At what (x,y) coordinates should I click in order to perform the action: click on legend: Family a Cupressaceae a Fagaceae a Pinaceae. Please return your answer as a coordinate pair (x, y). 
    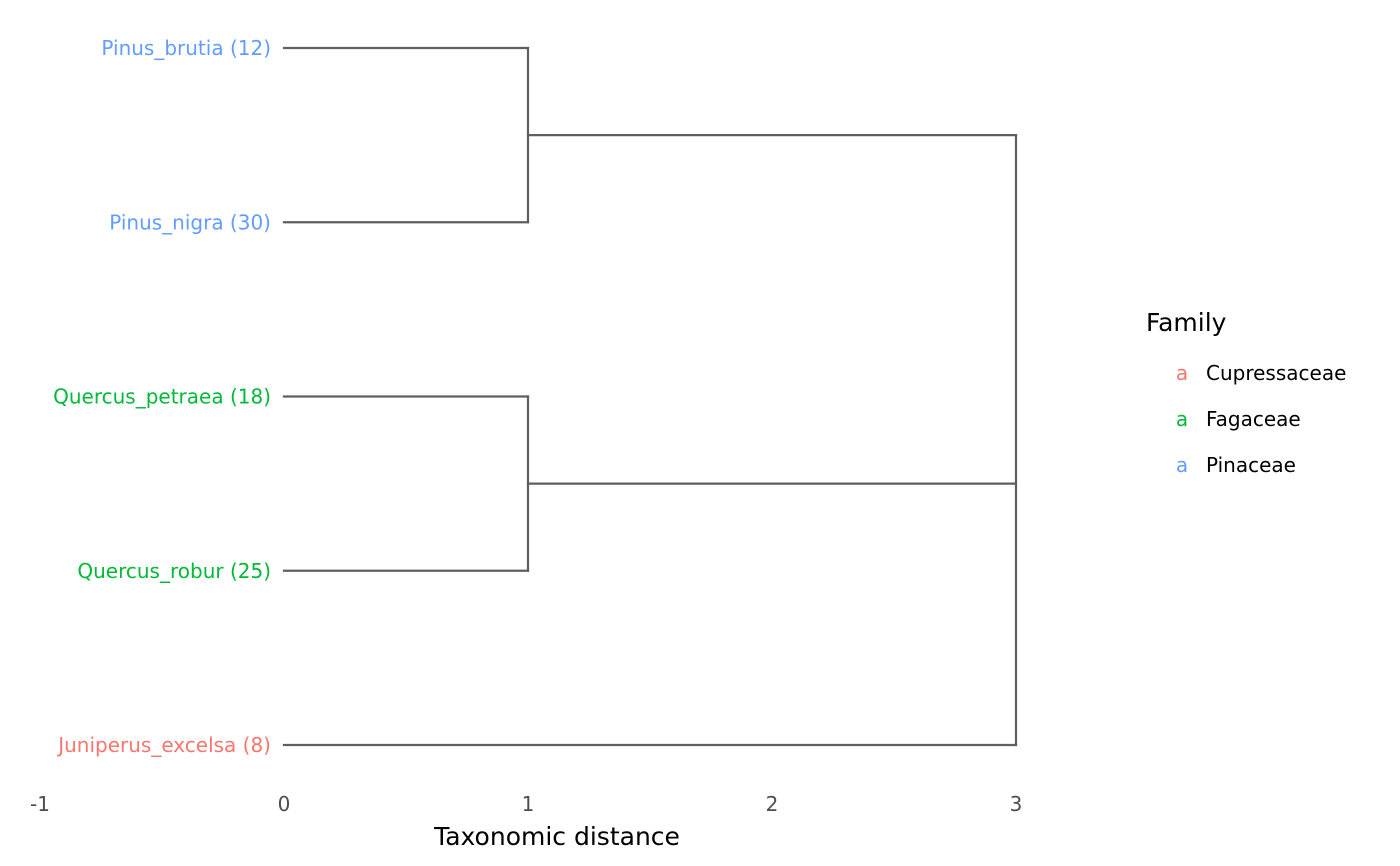
    Looking at the image, I should click on (1246, 392).